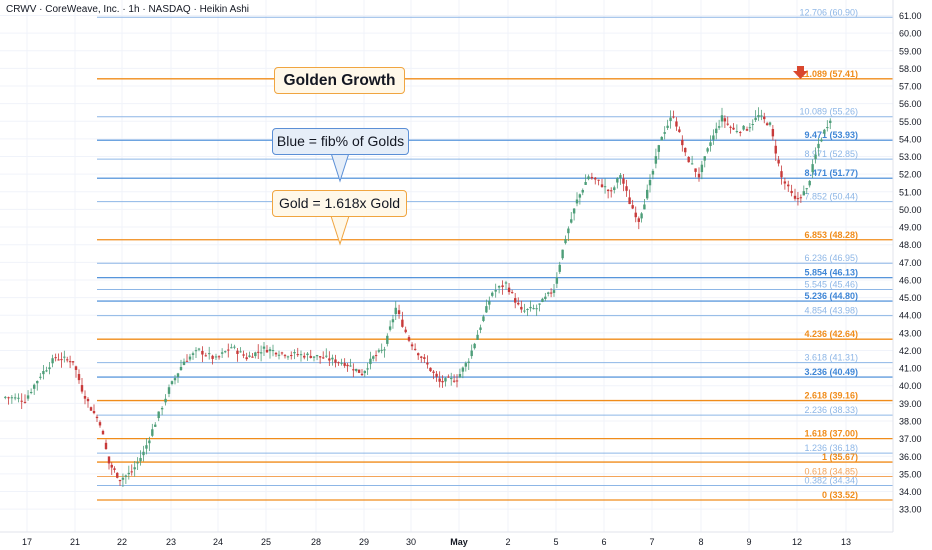  What do you see at coordinates (840, 457) in the screenshot?
I see `fib-level-label: 1 (35.67)` at bounding box center [840, 457].